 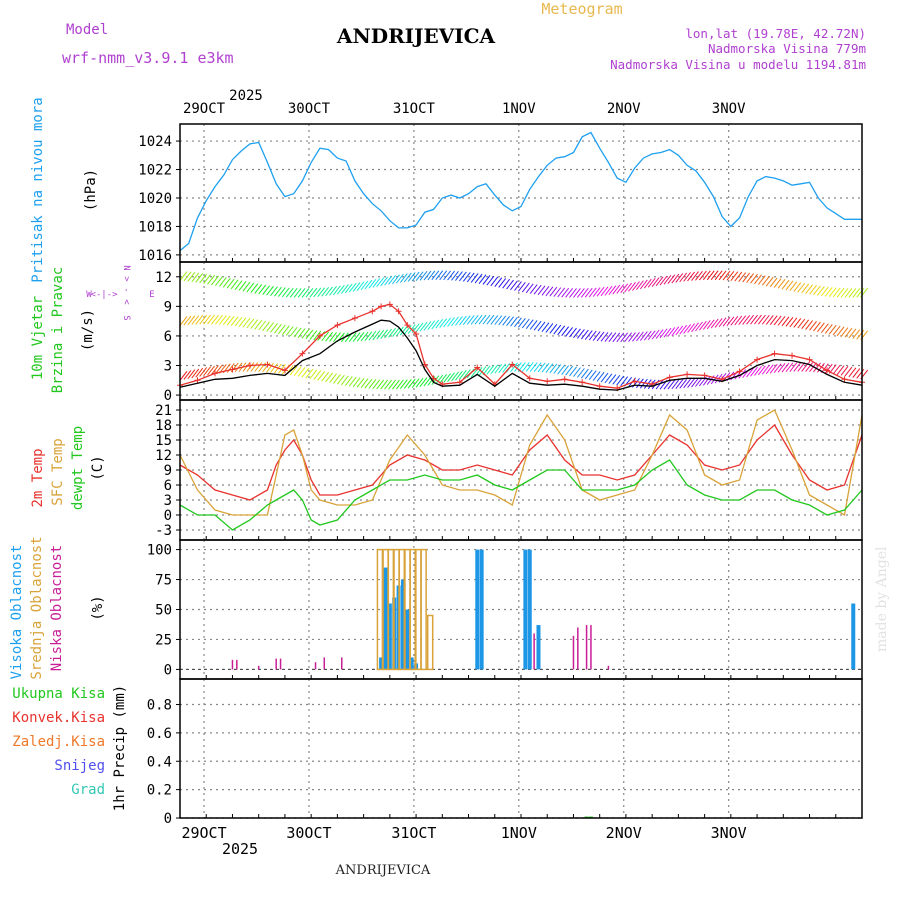 I want to click on model-name: wrf-nmm_v3.9.1 e3km, so click(x=148, y=58).